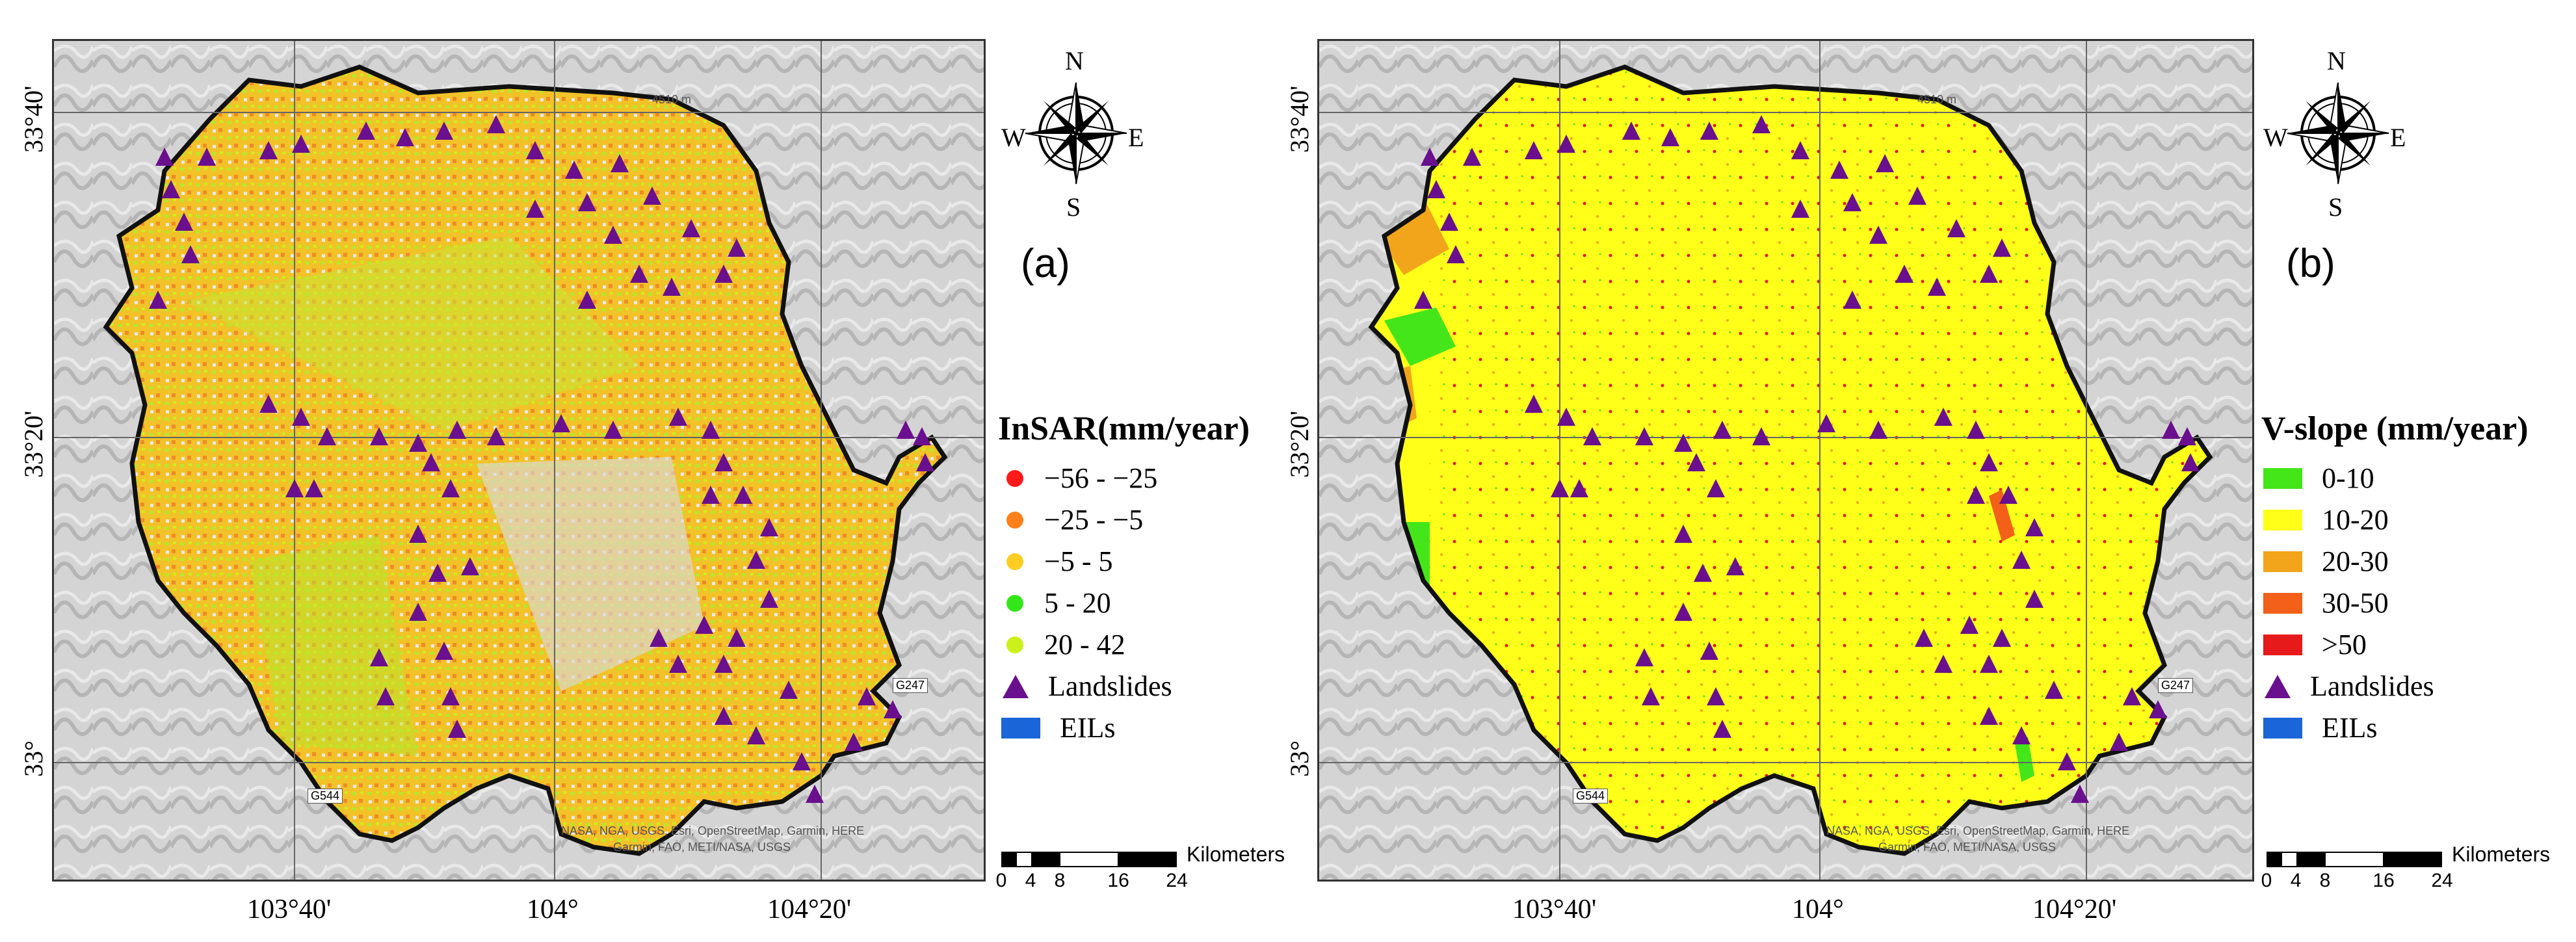  Describe the element at coordinates (2355, 520) in the screenshot. I see `legend-label: 10-20` at that location.